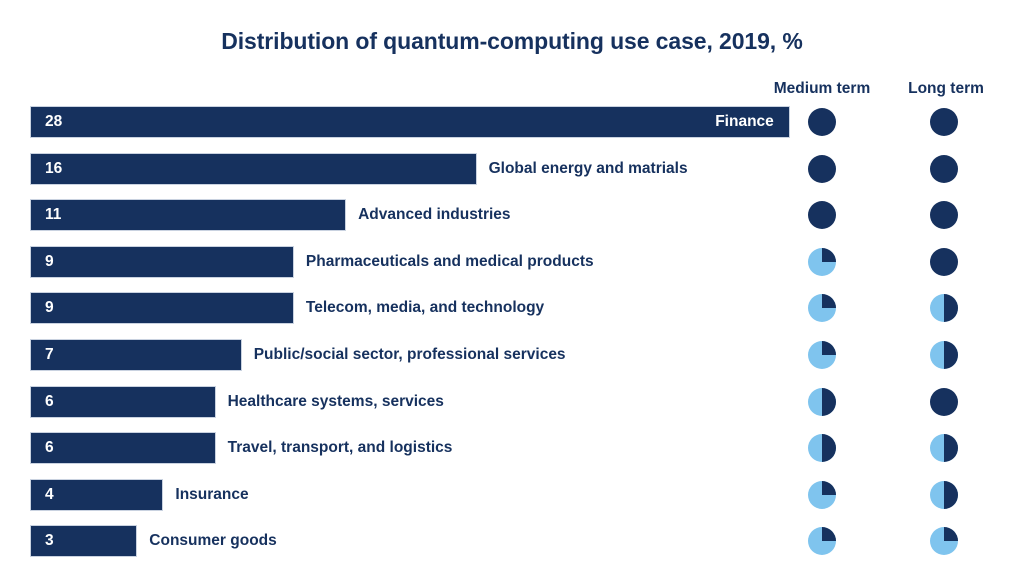 Image resolution: width=1024 pixels, height=585 pixels. Describe the element at coordinates (49, 354) in the screenshot. I see `bar-value: 7` at that location.